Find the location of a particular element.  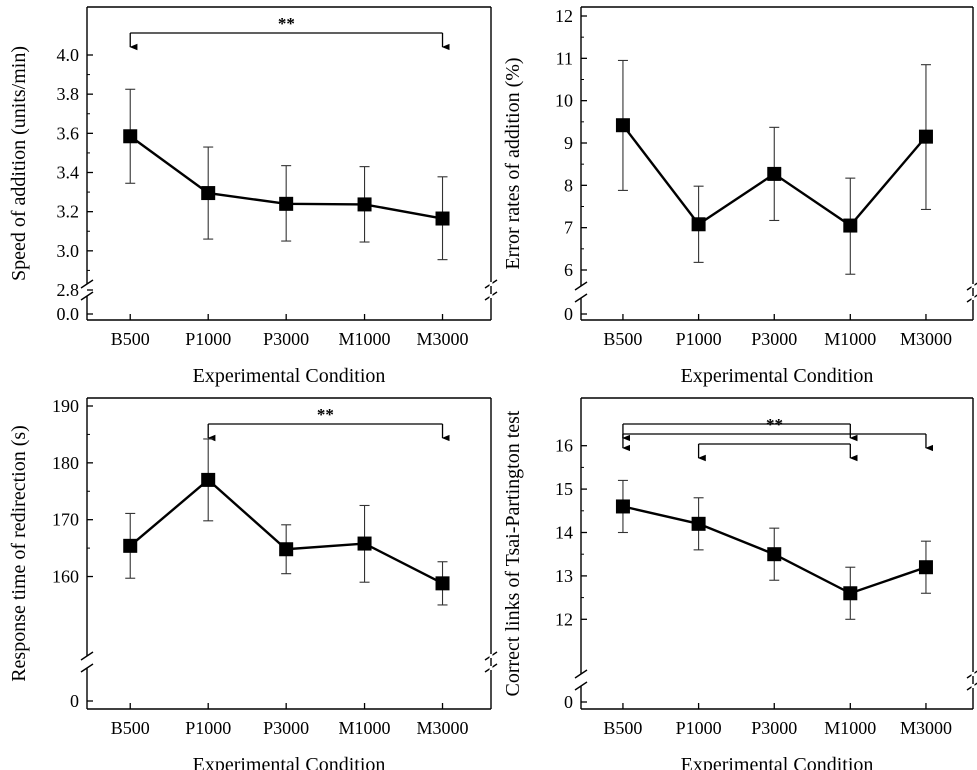

y-tick-label: 4.0 is located at coordinates (68, 55).